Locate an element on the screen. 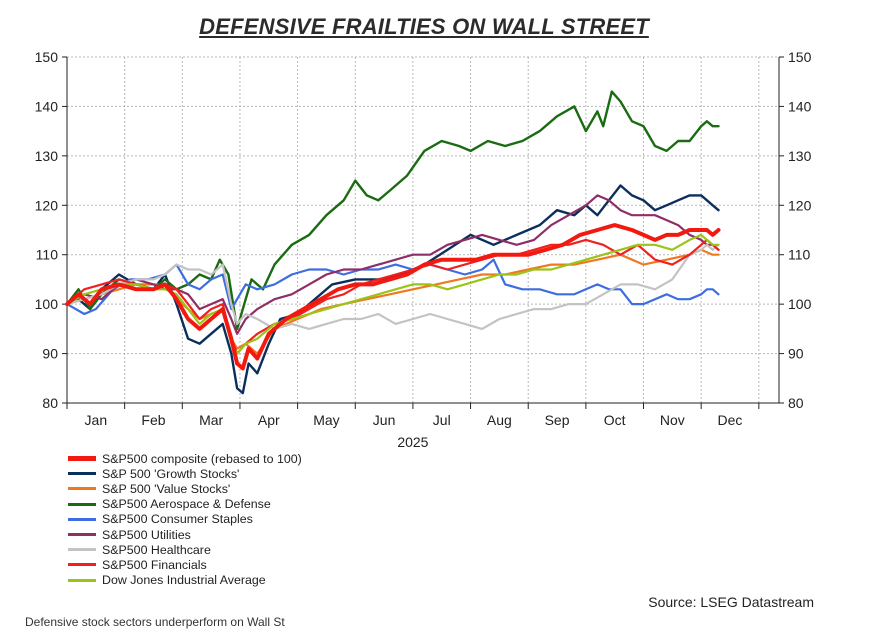  x-tick-label: Mar is located at coordinates (211, 420).